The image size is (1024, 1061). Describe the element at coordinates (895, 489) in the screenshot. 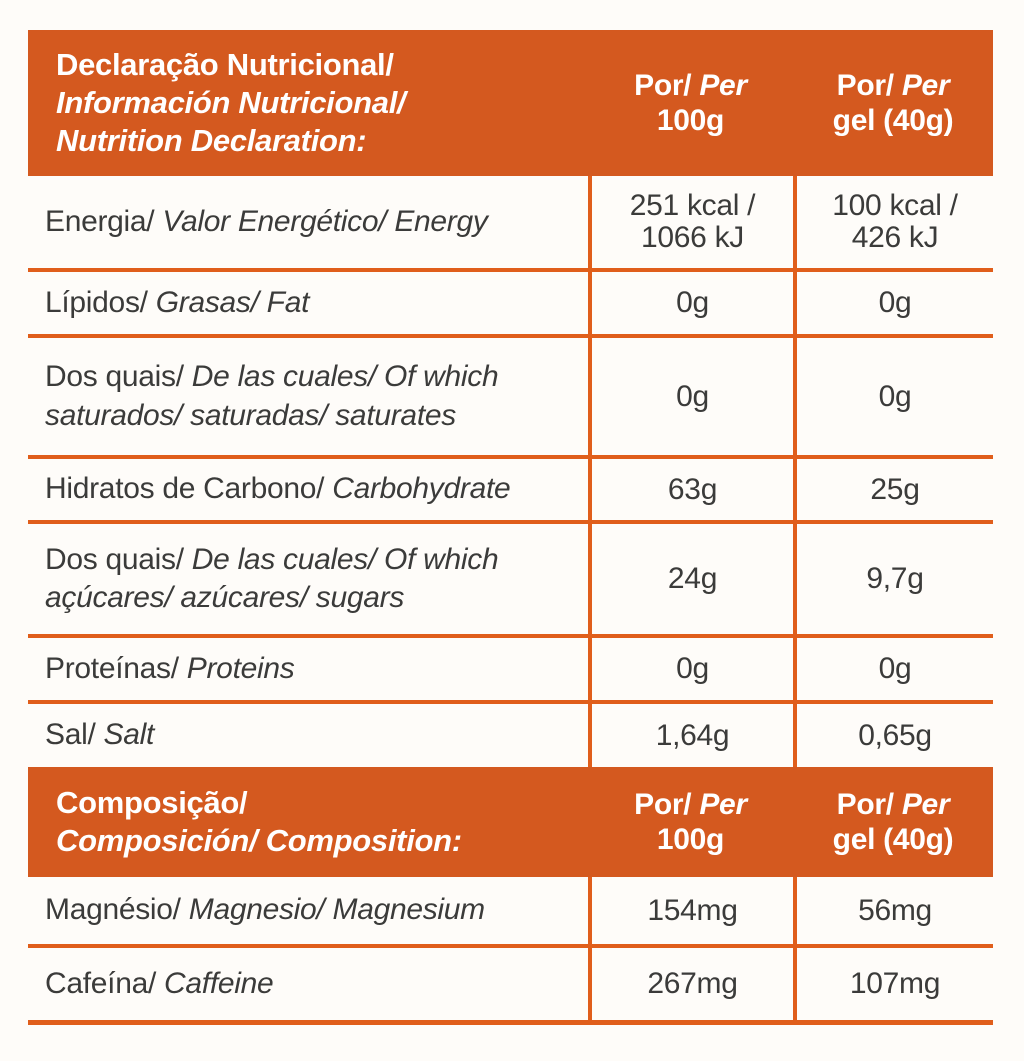

I see `value-line: 25g` at that location.